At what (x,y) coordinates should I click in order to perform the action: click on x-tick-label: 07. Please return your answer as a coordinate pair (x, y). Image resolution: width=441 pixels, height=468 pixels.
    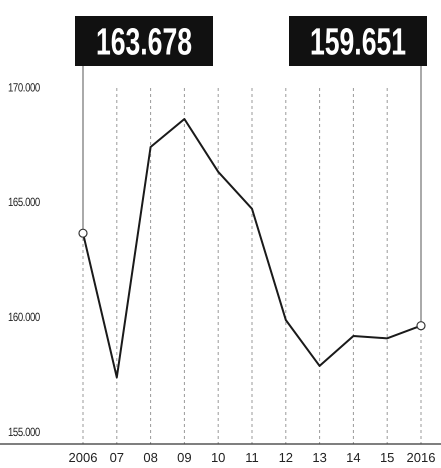
    Looking at the image, I should click on (117, 457).